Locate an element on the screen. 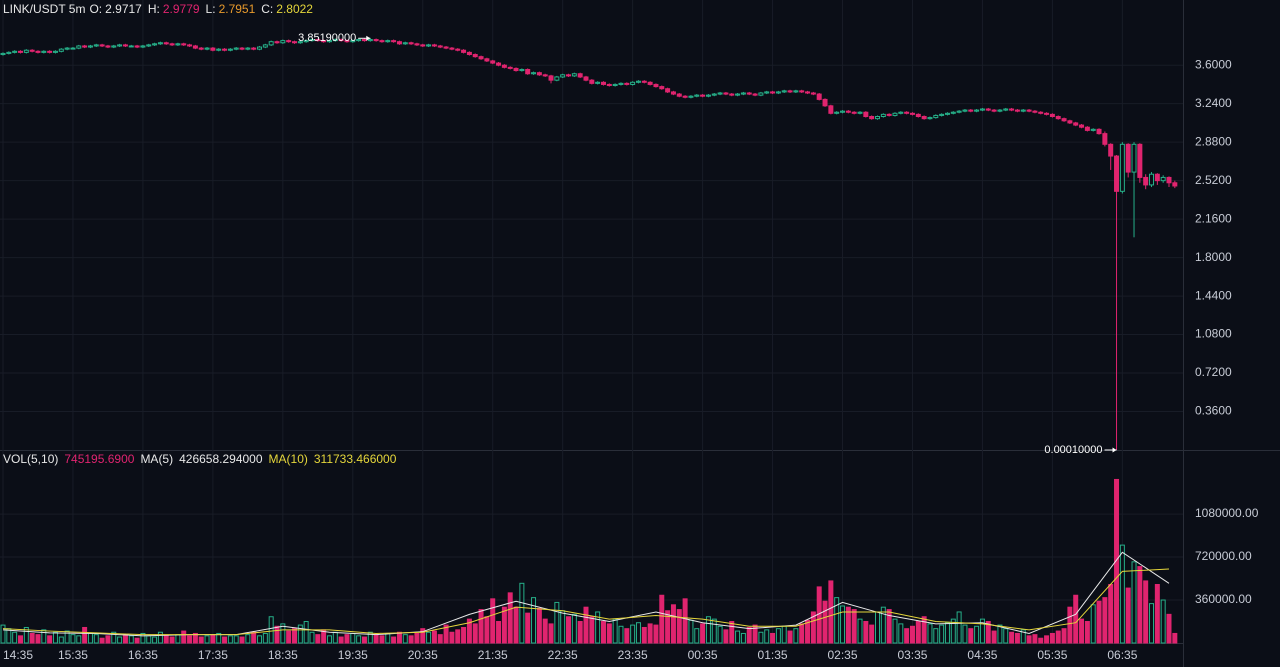 This screenshot has width=1280, height=667. y-tick-label: 0.7200 is located at coordinates (1213, 372).